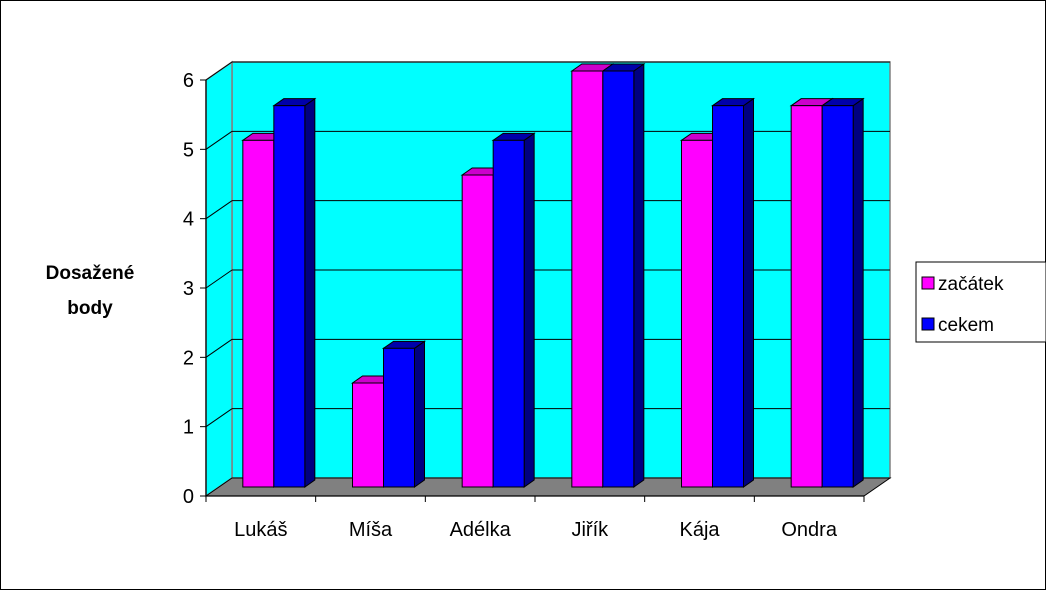  Describe the element at coordinates (90, 291) in the screenshot. I see `y-axis-title: Dosažené body` at that location.